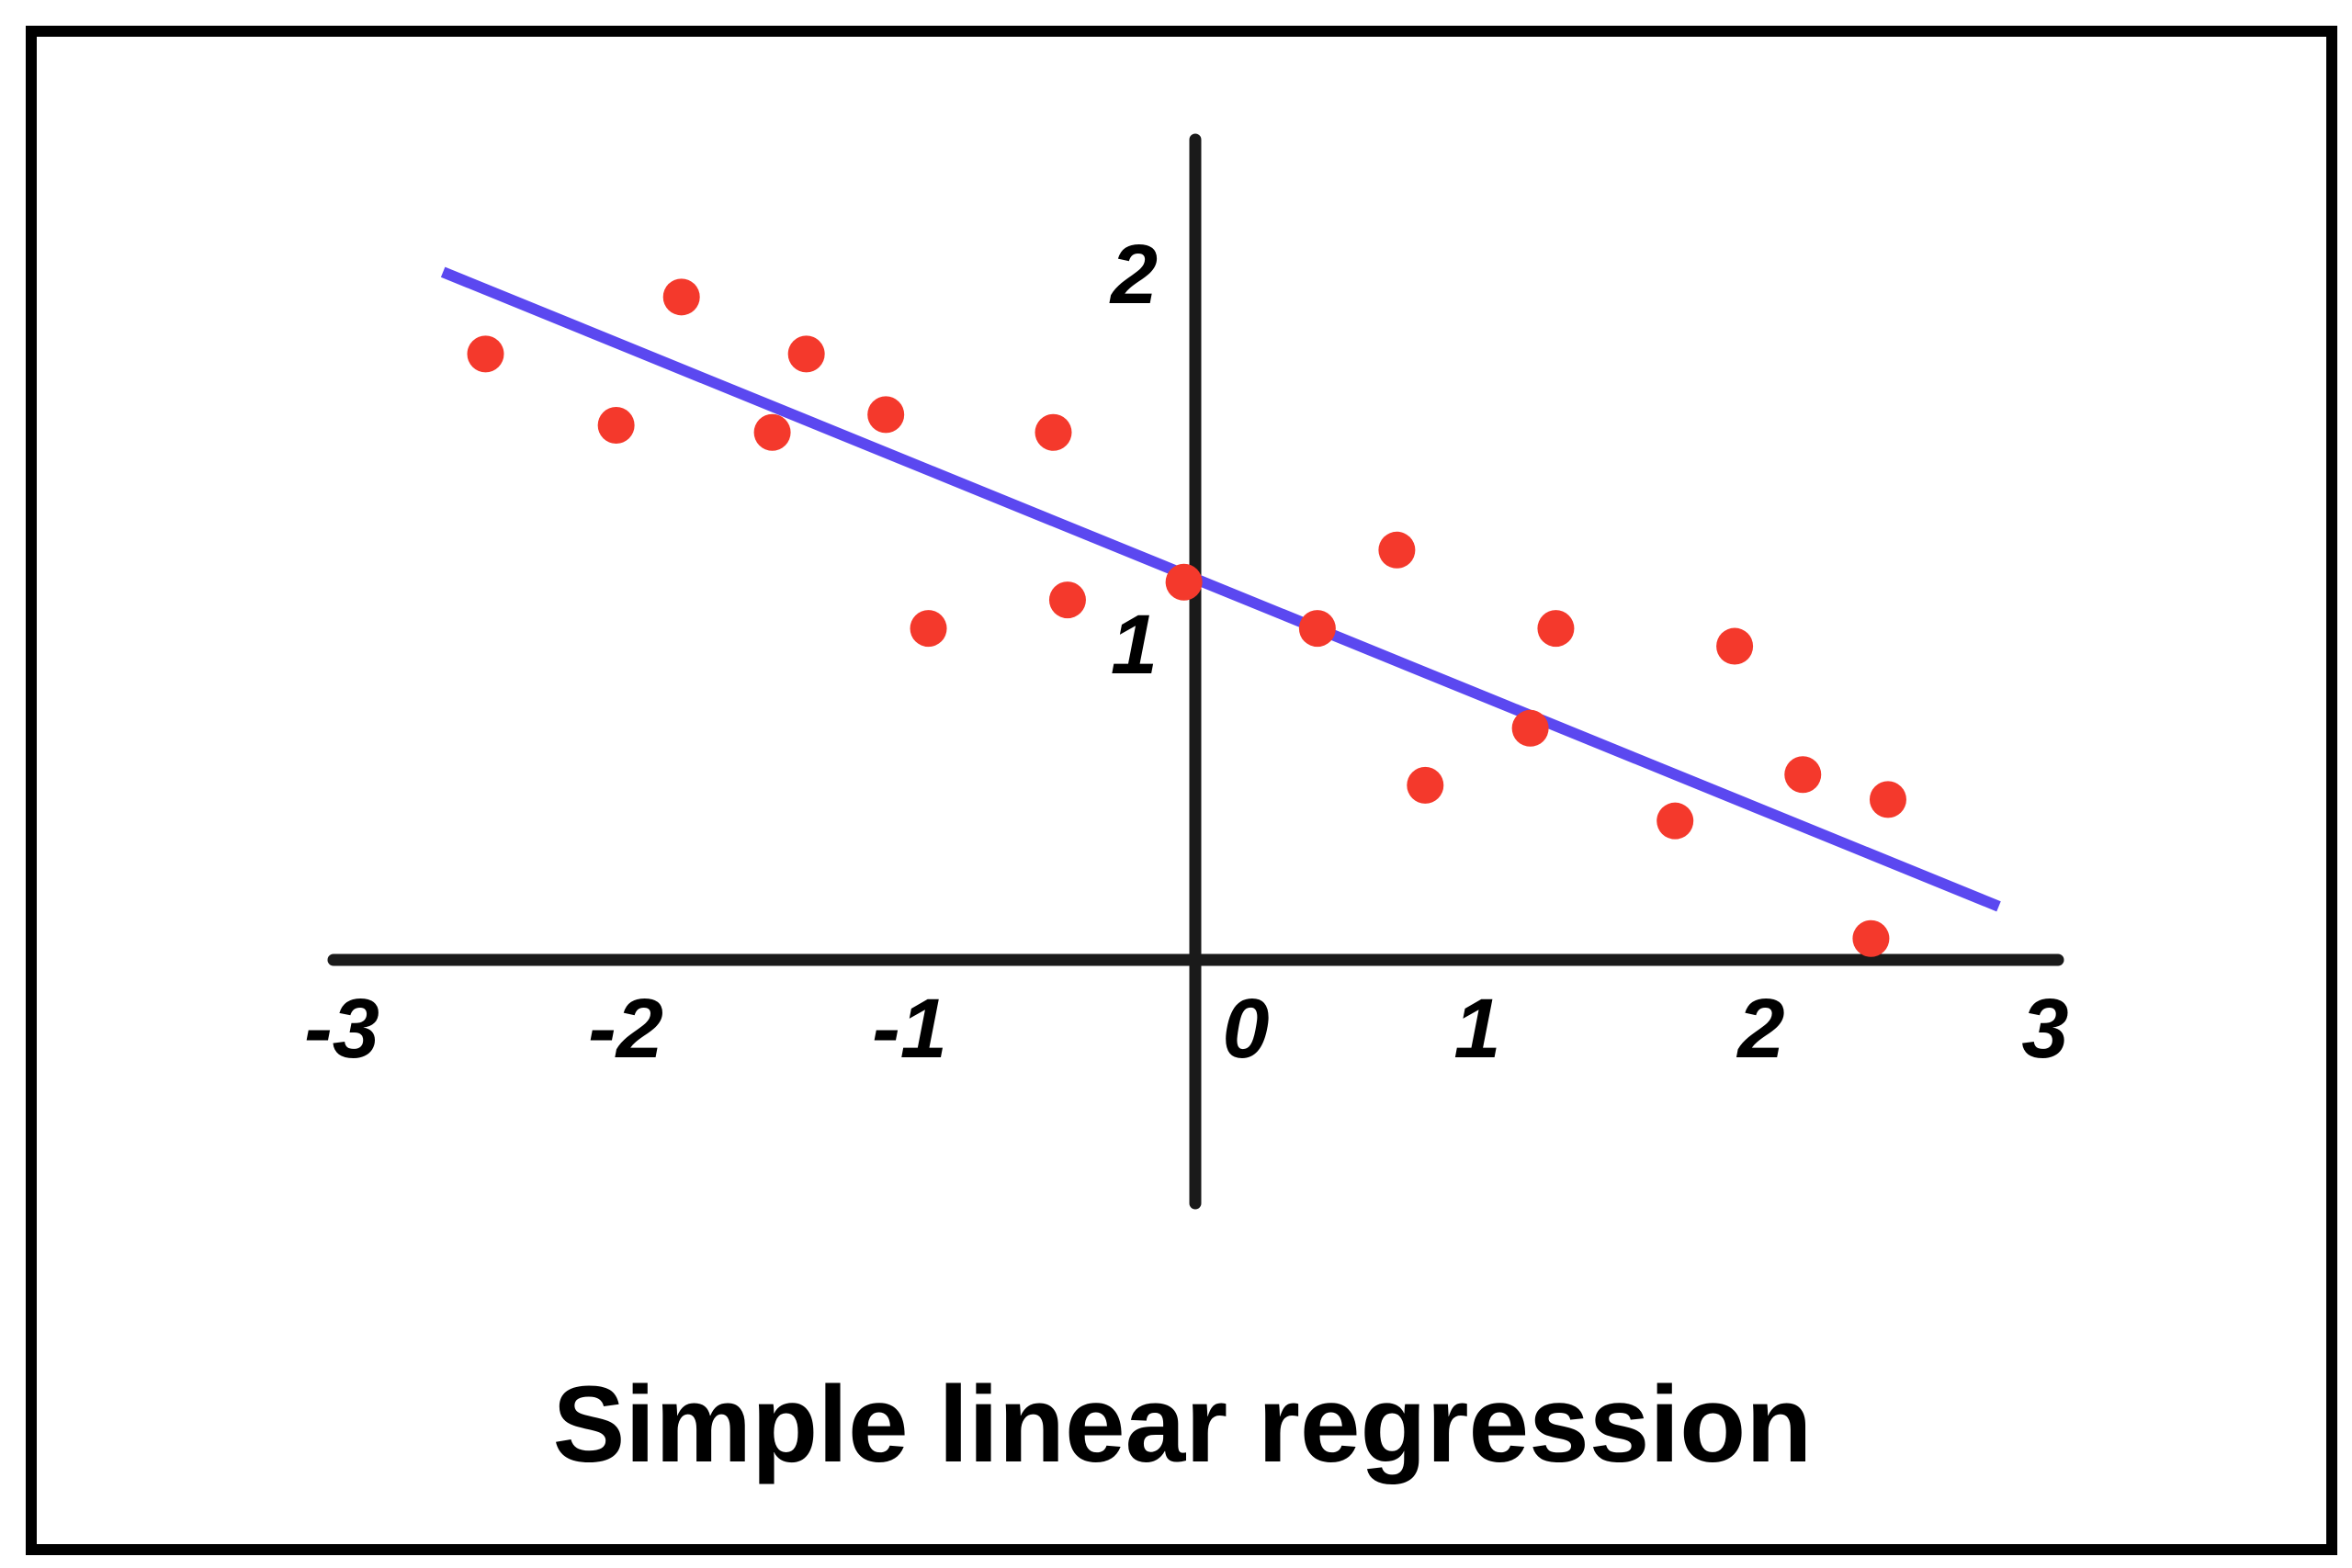 This screenshot has height=1568, width=2352. What do you see at coordinates (1183, 1424) in the screenshot?
I see `chart-title: Simple linear regression` at bounding box center [1183, 1424].